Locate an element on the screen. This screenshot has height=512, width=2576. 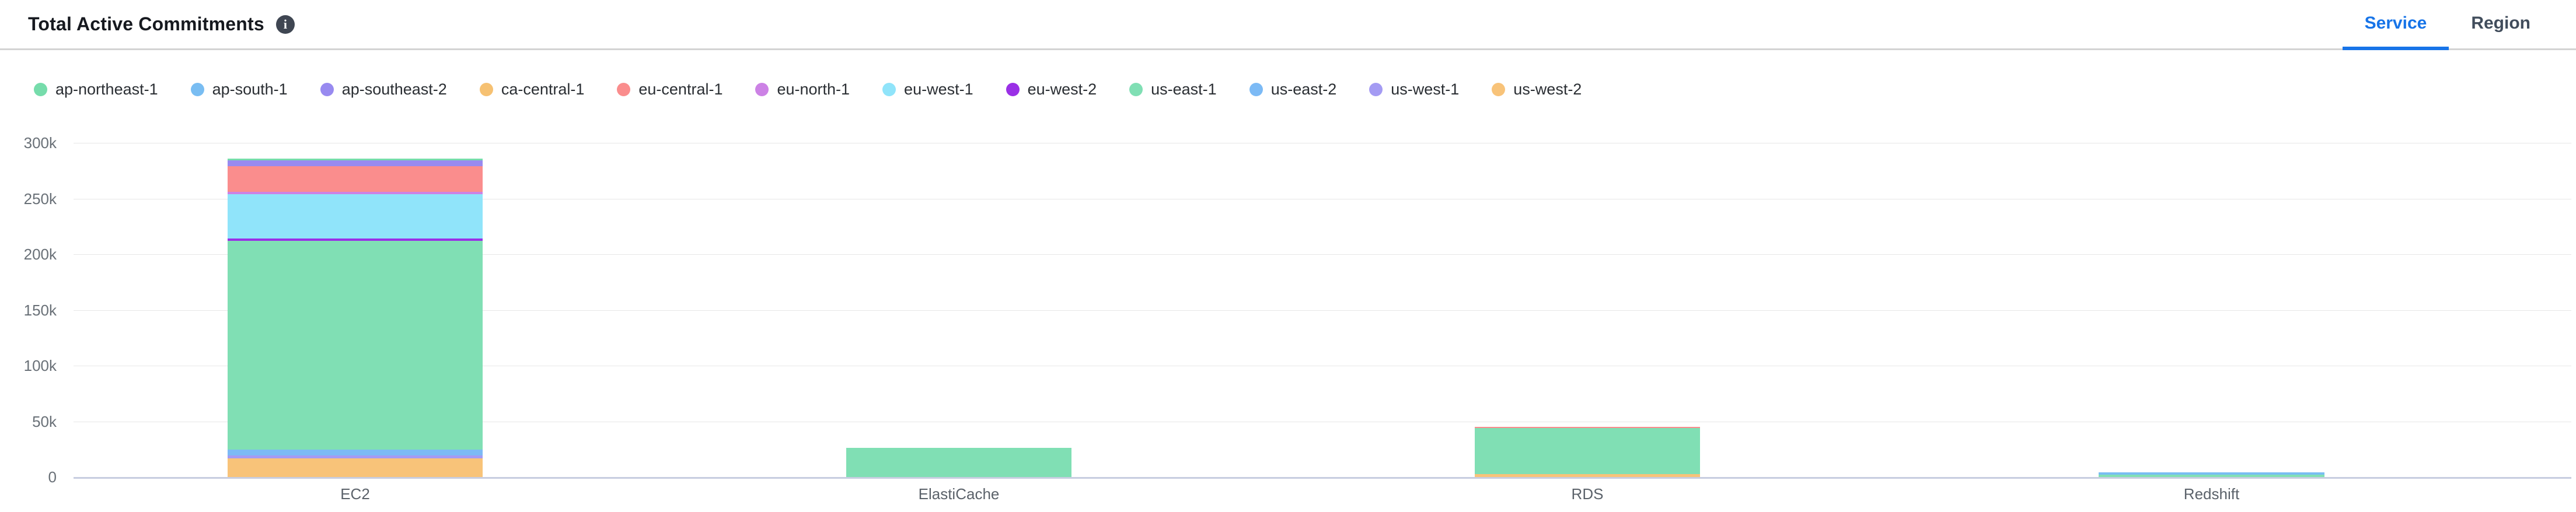
x-category-label-Redshift: Redshift is located at coordinates (2211, 494).